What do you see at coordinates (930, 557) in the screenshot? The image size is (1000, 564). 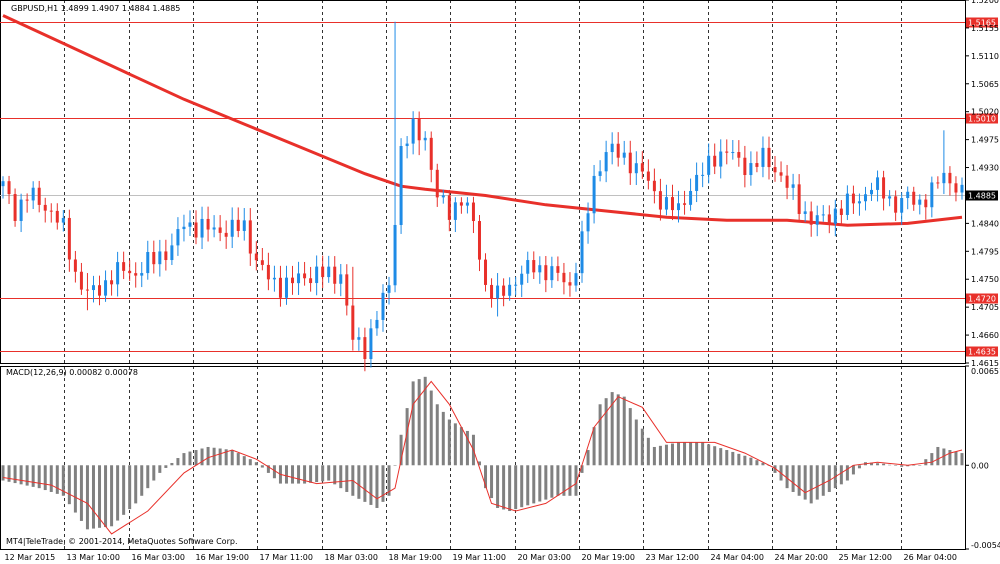 I see `time-label: 26 Mar 04:00` at bounding box center [930, 557].